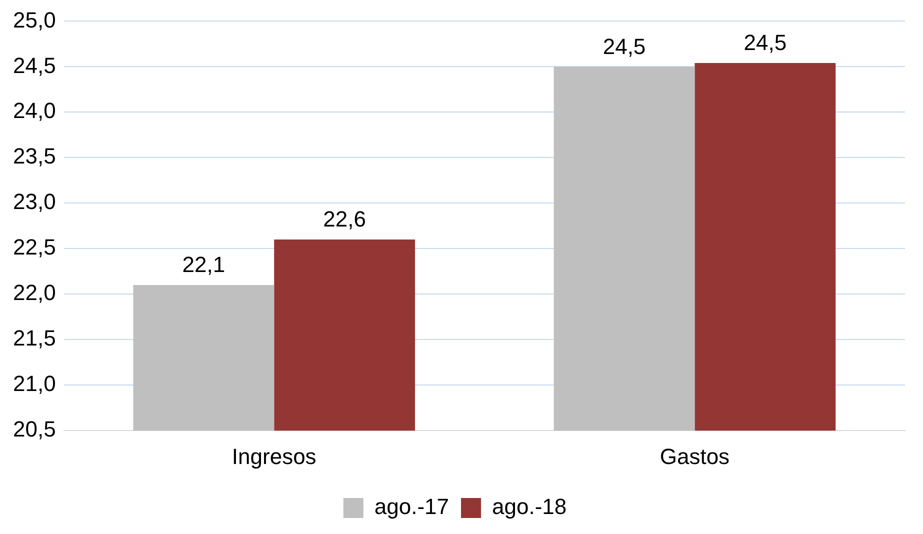 This screenshot has height=534, width=923. What do you see at coordinates (529, 507) in the screenshot?
I see `legend-label: ago.-18` at bounding box center [529, 507].